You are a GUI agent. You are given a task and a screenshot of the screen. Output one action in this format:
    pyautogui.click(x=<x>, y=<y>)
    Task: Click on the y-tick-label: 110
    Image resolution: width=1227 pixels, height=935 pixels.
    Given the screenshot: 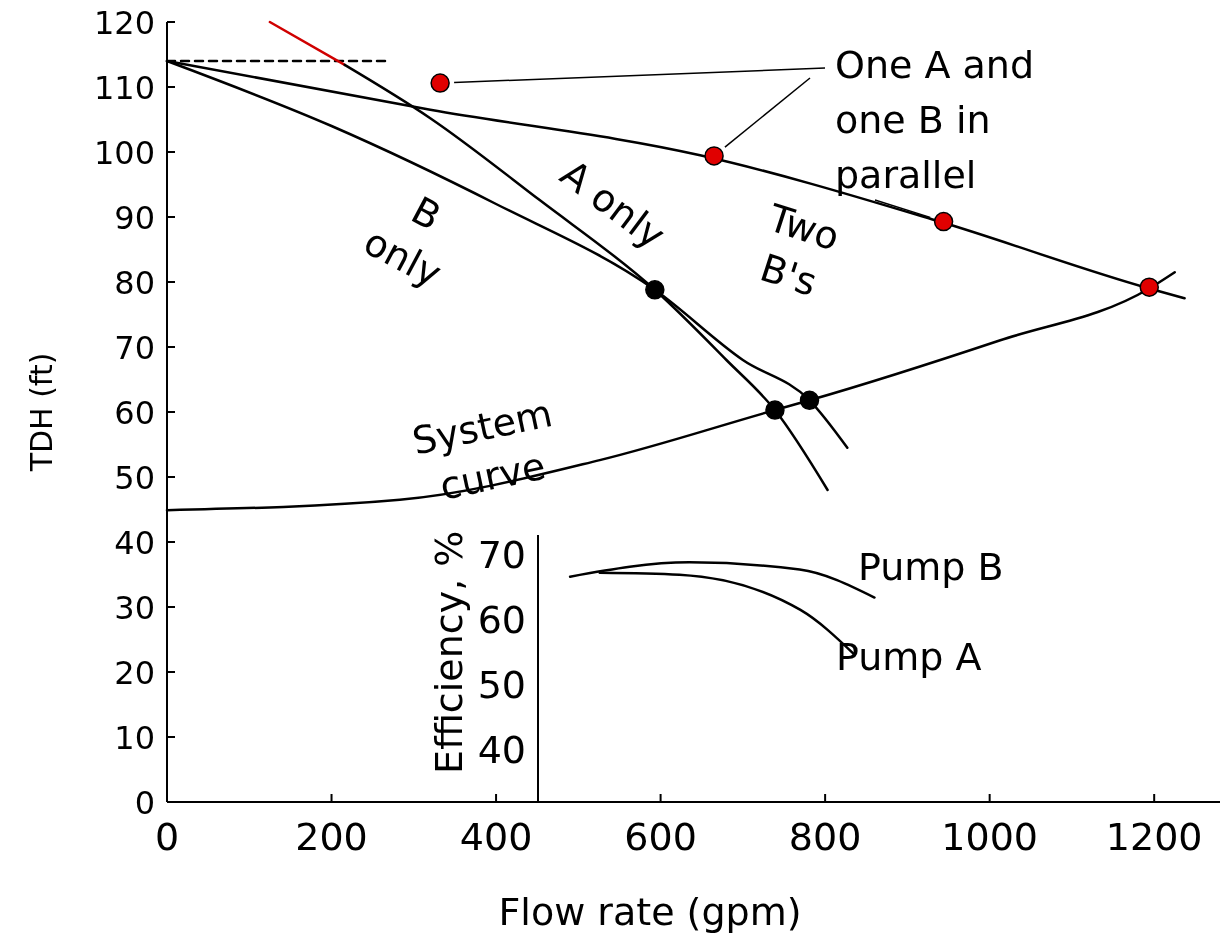 What is the action you would take?
    pyautogui.click(x=124, y=88)
    